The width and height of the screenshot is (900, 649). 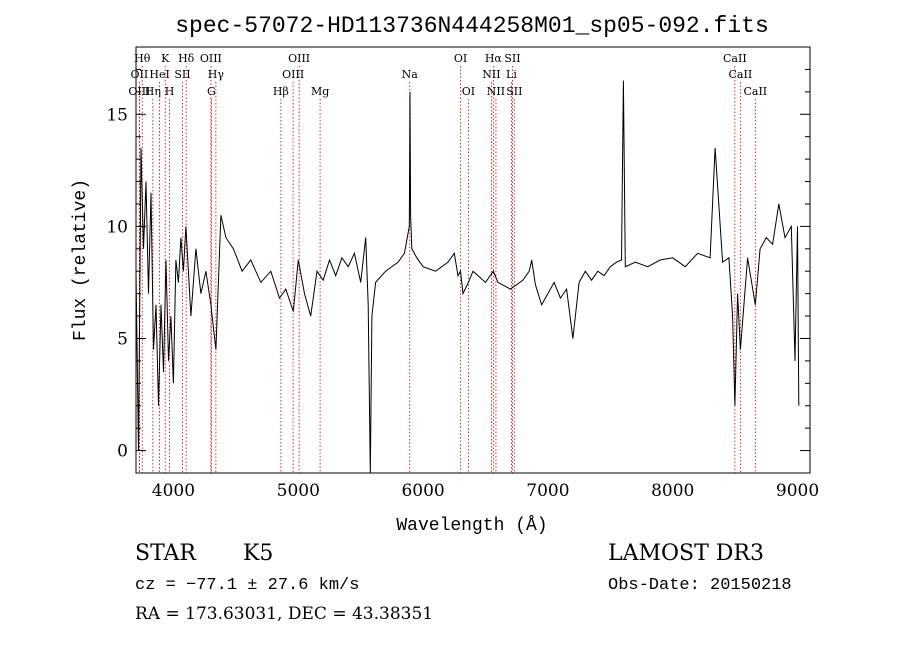 What do you see at coordinates (142, 58) in the screenshot?
I see `line-label-2: Hθ` at bounding box center [142, 58].